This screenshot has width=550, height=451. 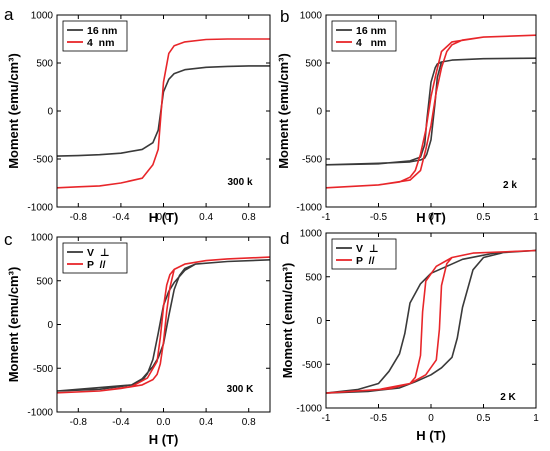 I want to click on temperature-annotation: 300 k, so click(x=239, y=182).